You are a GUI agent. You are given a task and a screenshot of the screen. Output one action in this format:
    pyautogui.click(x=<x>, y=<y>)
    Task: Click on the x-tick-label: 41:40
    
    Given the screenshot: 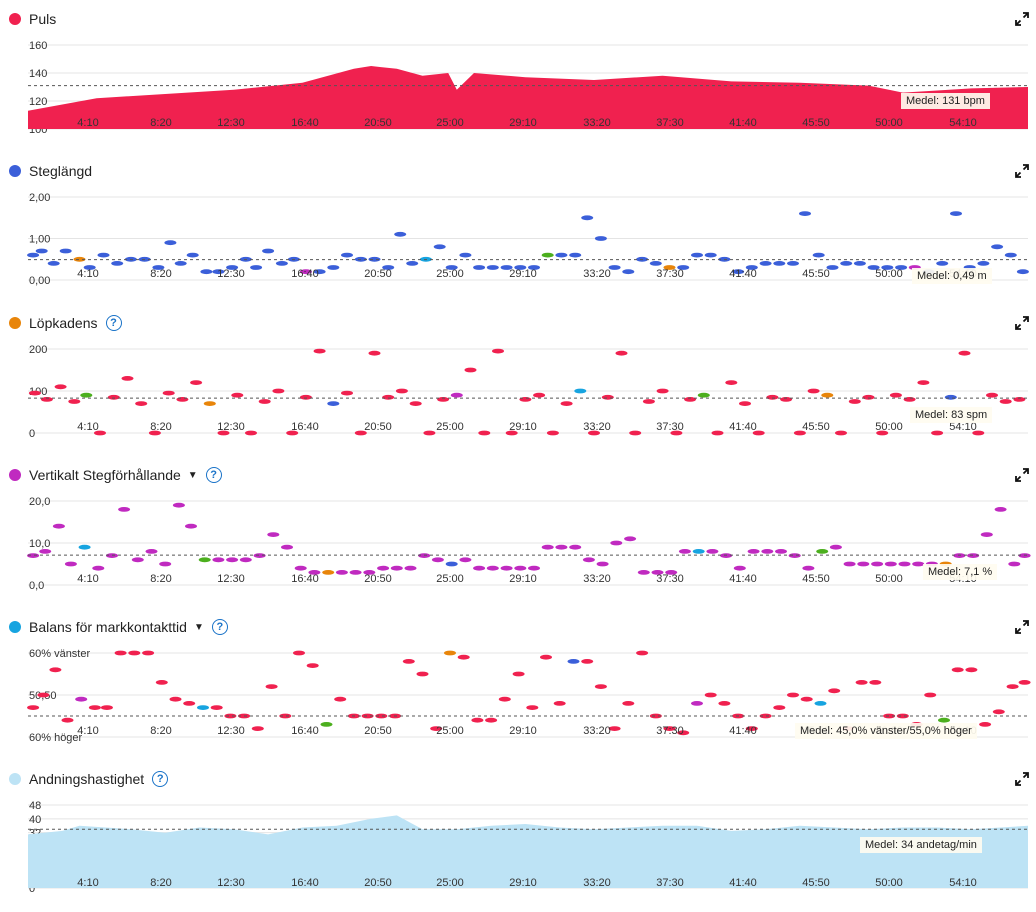 What is the action you would take?
    pyautogui.click(x=743, y=427)
    